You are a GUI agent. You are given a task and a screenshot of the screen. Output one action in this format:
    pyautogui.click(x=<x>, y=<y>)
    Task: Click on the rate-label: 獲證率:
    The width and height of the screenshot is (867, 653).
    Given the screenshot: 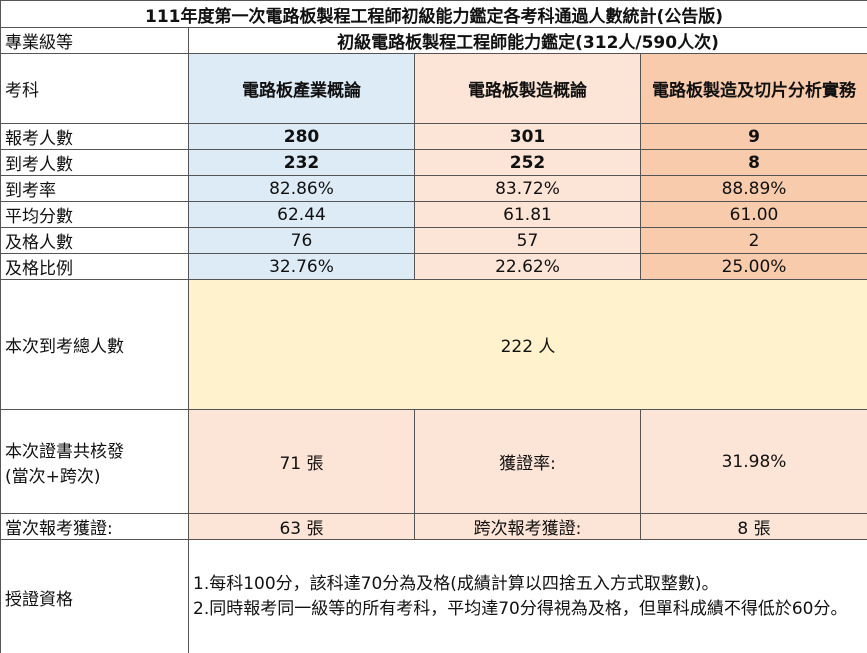 What is the action you would take?
    pyautogui.click(x=527, y=461)
    